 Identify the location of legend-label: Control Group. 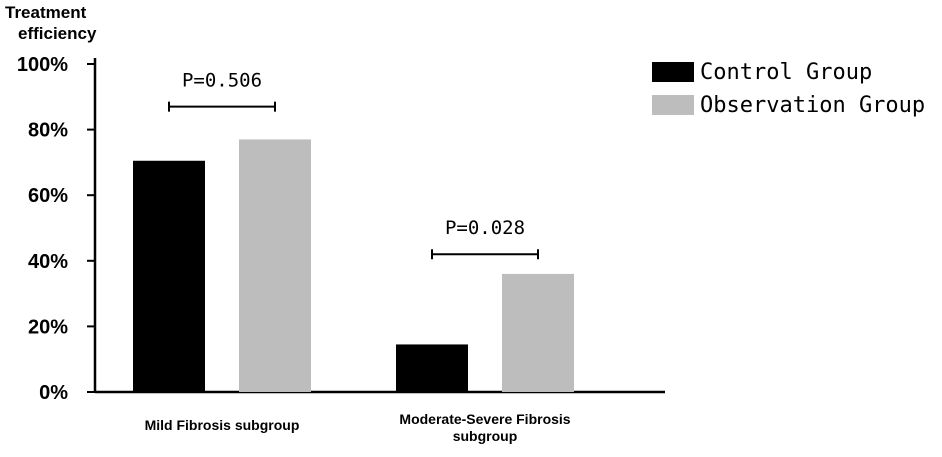
(786, 72).